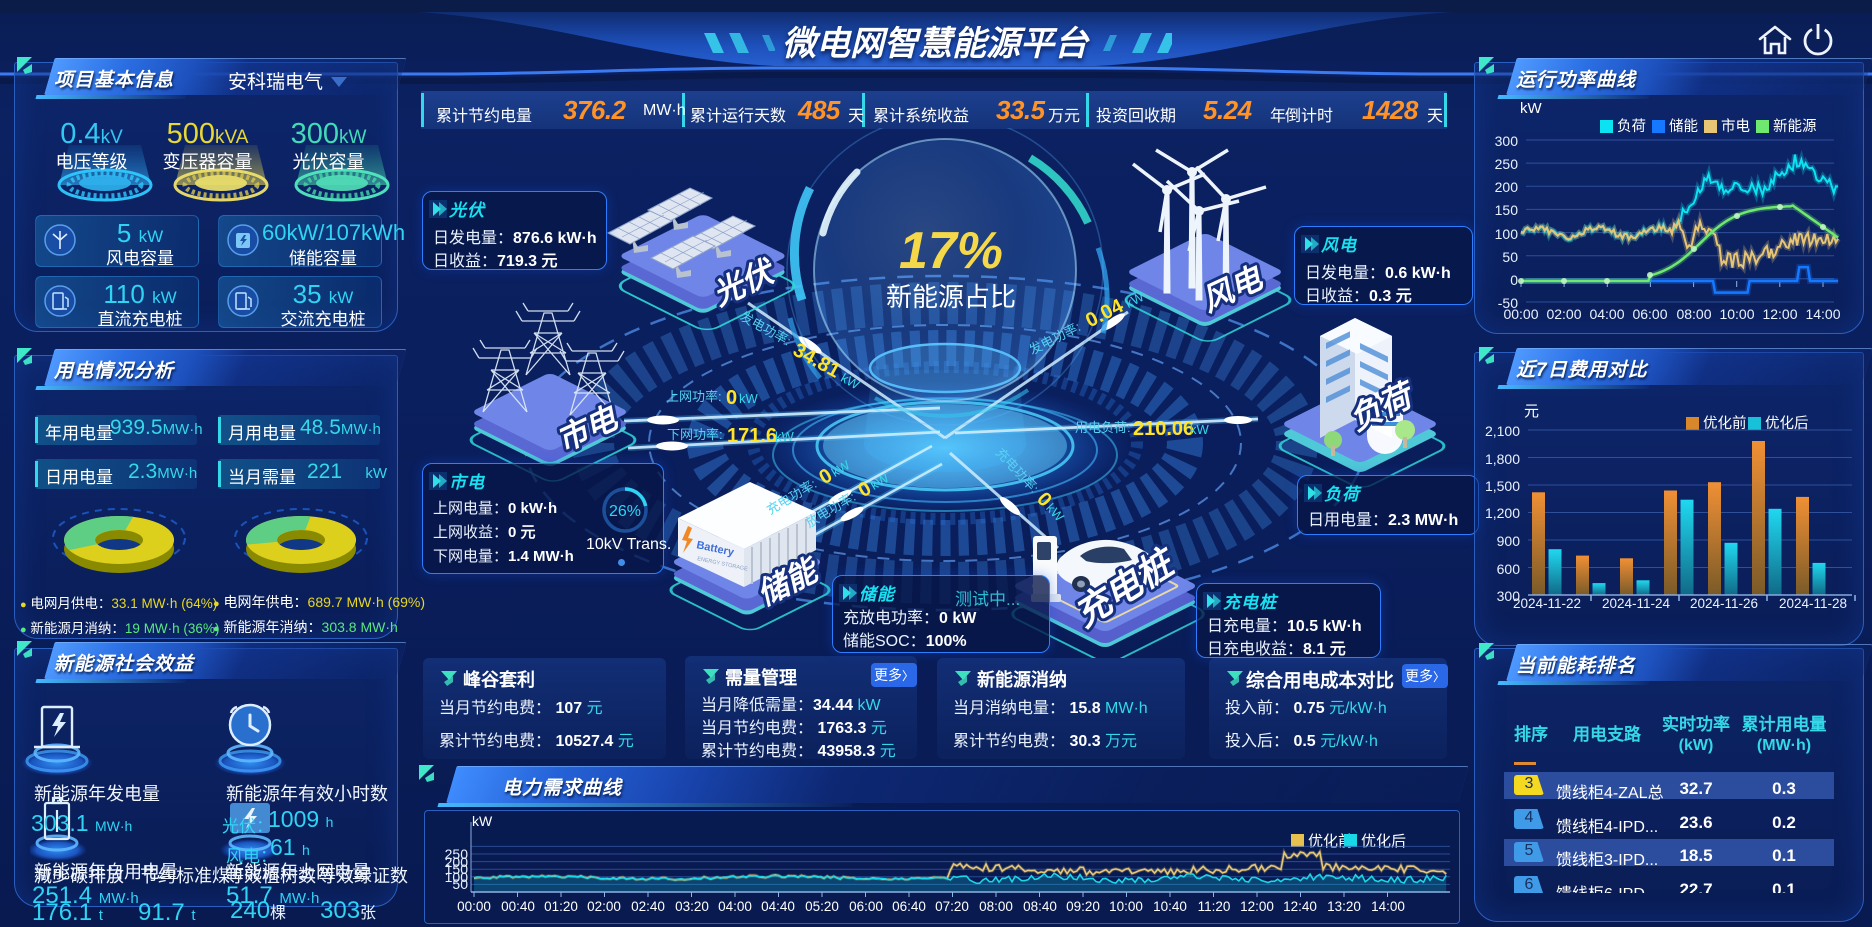 The width and height of the screenshot is (1872, 927). I want to click on svg-text: 02:40, so click(648, 906).